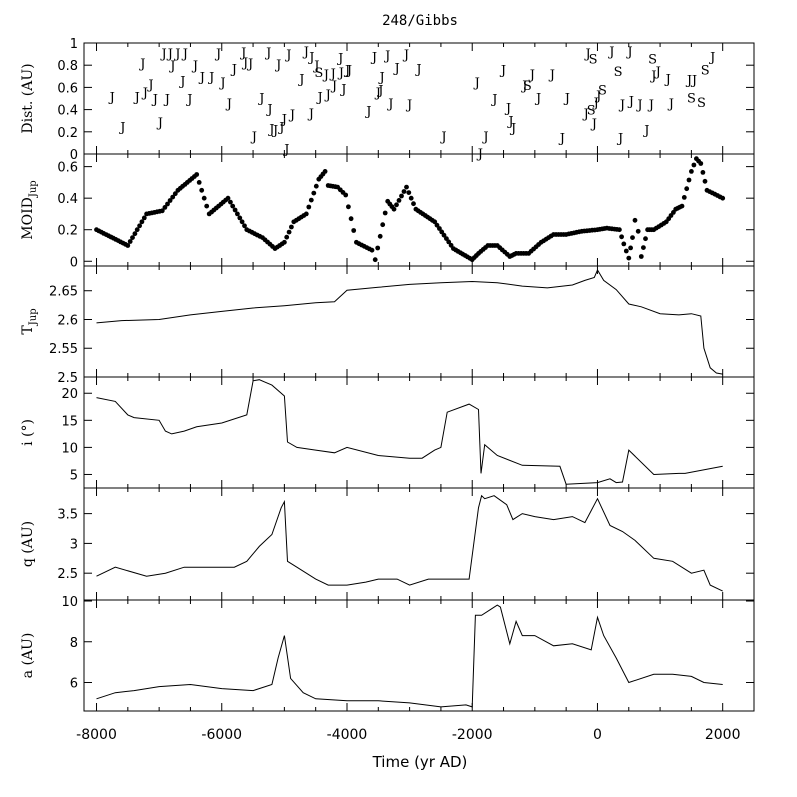 The height and width of the screenshot is (797, 797). What do you see at coordinates (409, 543) in the screenshot?
I see `series-line-q` at bounding box center [409, 543].